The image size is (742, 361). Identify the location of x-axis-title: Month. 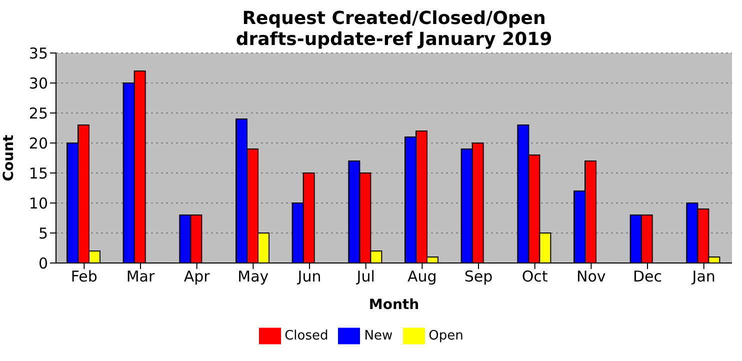
(394, 305).